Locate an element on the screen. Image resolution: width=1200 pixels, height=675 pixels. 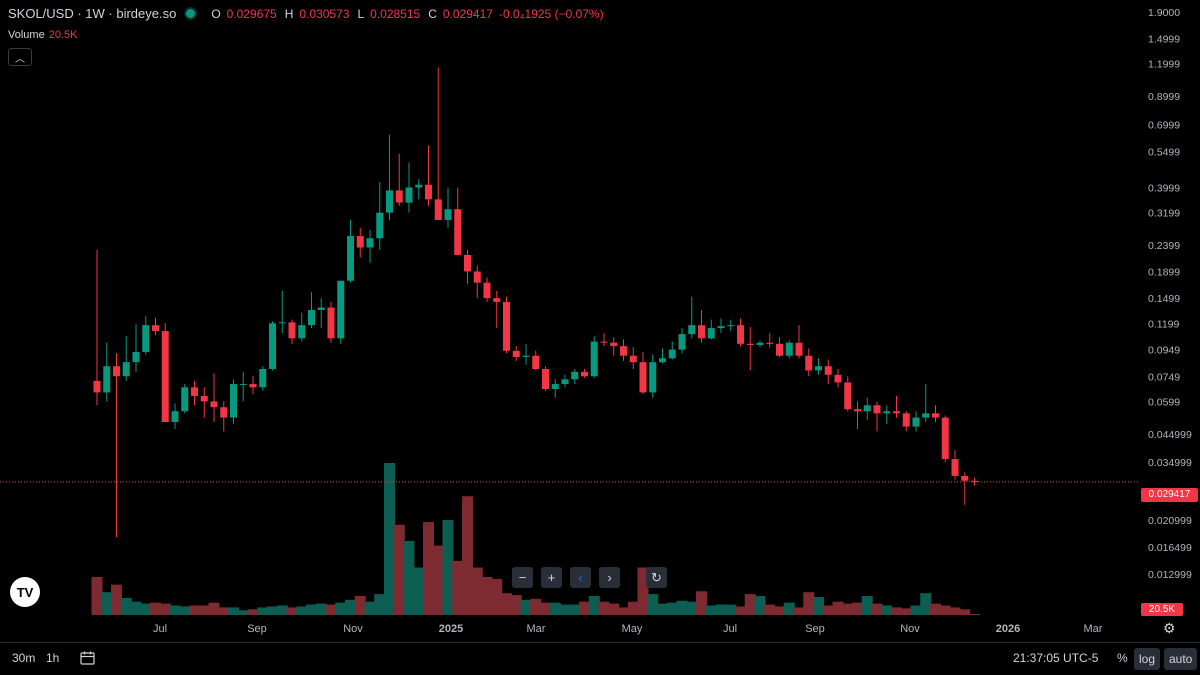
percent-scale-button: % is located at coordinates (1122, 658).